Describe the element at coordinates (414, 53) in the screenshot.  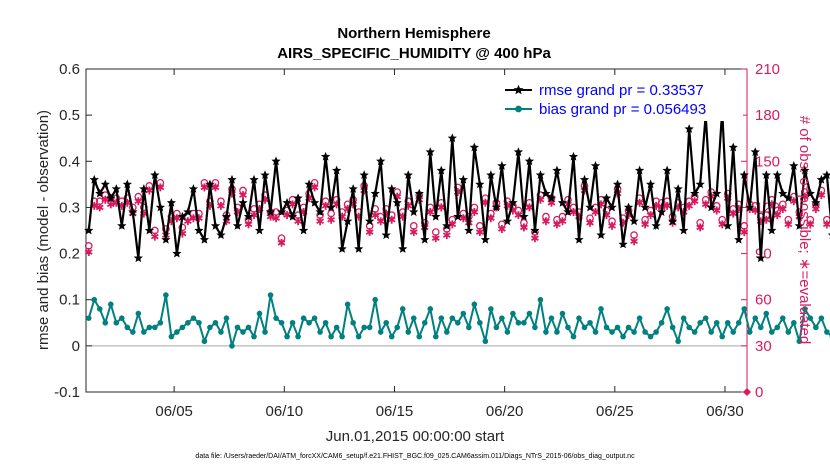
I see `chart-title-line2: AIRS_SPECIFIC_HUMIDITY @ 400 hPa` at that location.